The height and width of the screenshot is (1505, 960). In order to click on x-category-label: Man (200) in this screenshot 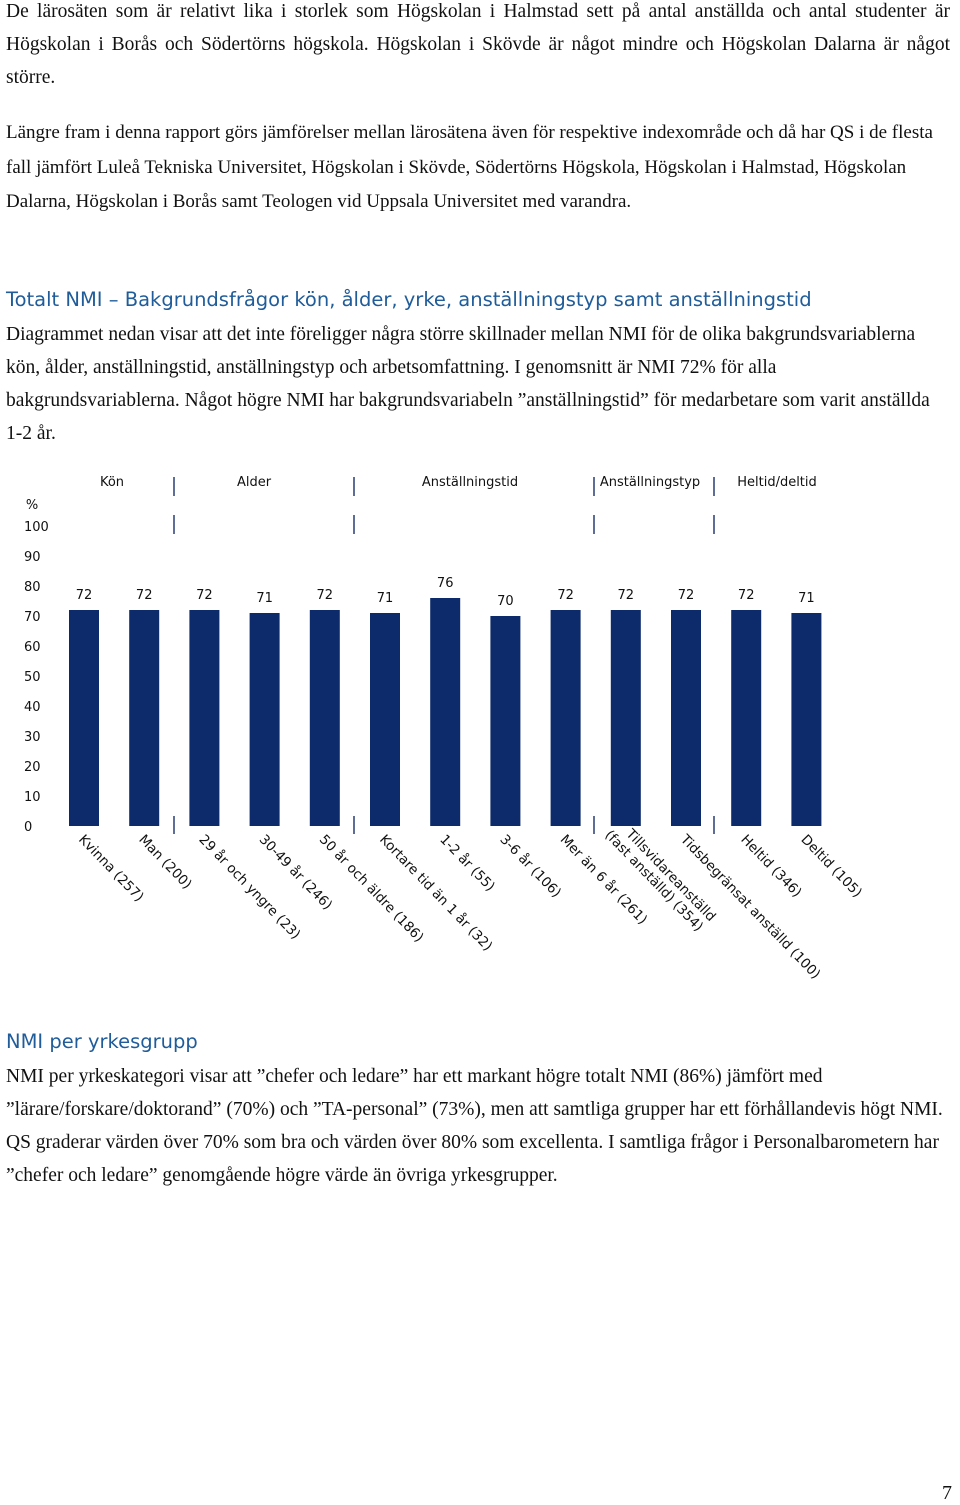, I will do `click(164, 862)`.